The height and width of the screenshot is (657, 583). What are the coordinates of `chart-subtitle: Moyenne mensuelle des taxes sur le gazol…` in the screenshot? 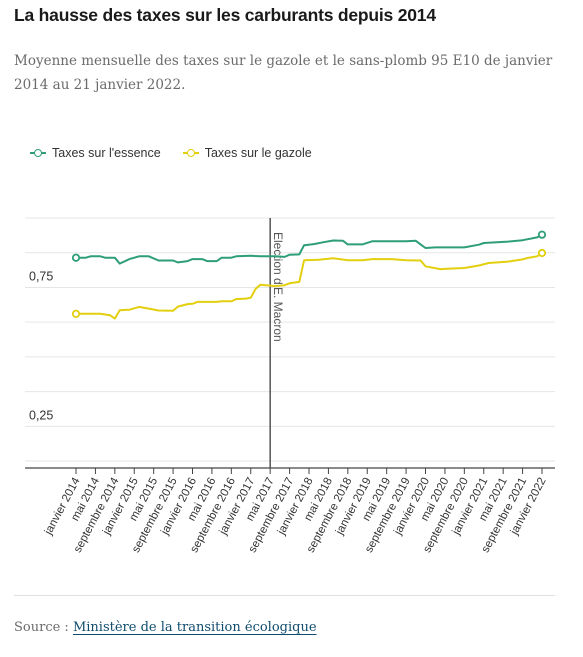 It's located at (283, 73).